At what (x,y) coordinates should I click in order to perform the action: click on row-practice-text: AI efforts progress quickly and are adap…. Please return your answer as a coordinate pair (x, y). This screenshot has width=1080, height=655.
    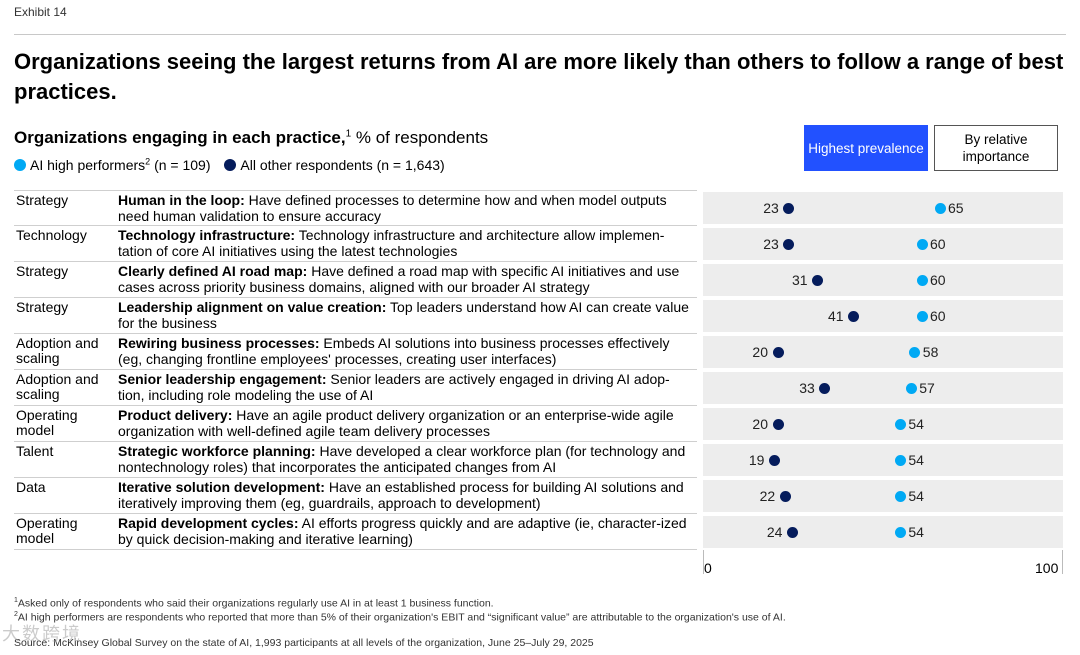
    Looking at the image, I should click on (402, 531).